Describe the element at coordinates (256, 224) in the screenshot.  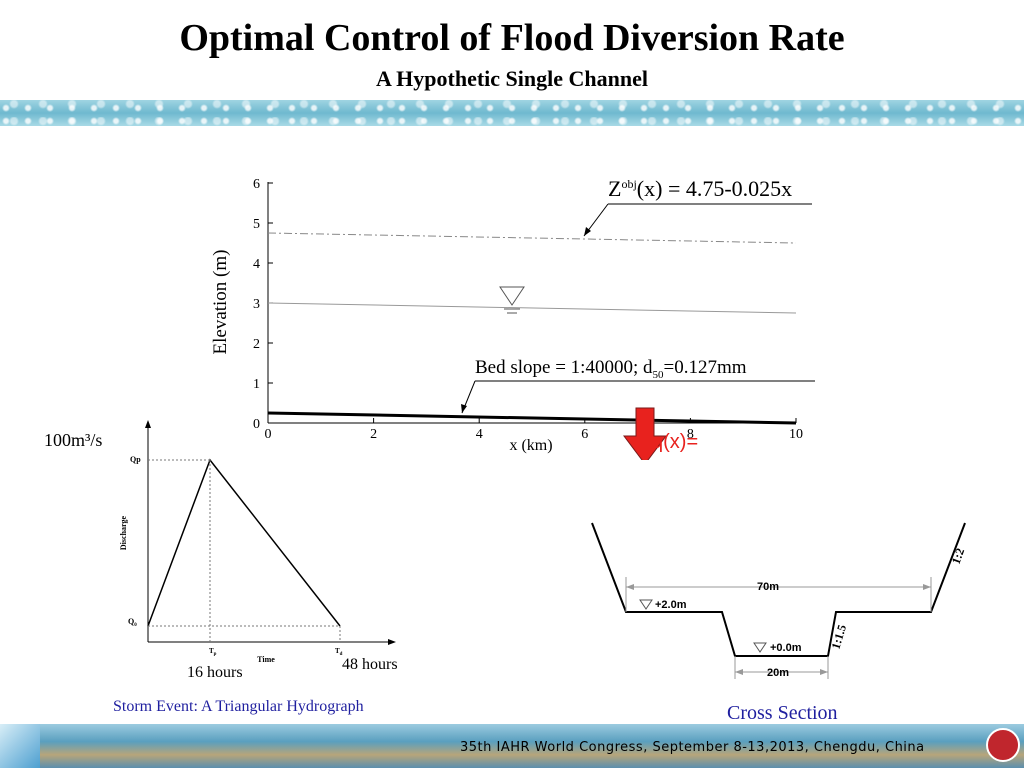
I see `y-tick-label: 5` at that location.